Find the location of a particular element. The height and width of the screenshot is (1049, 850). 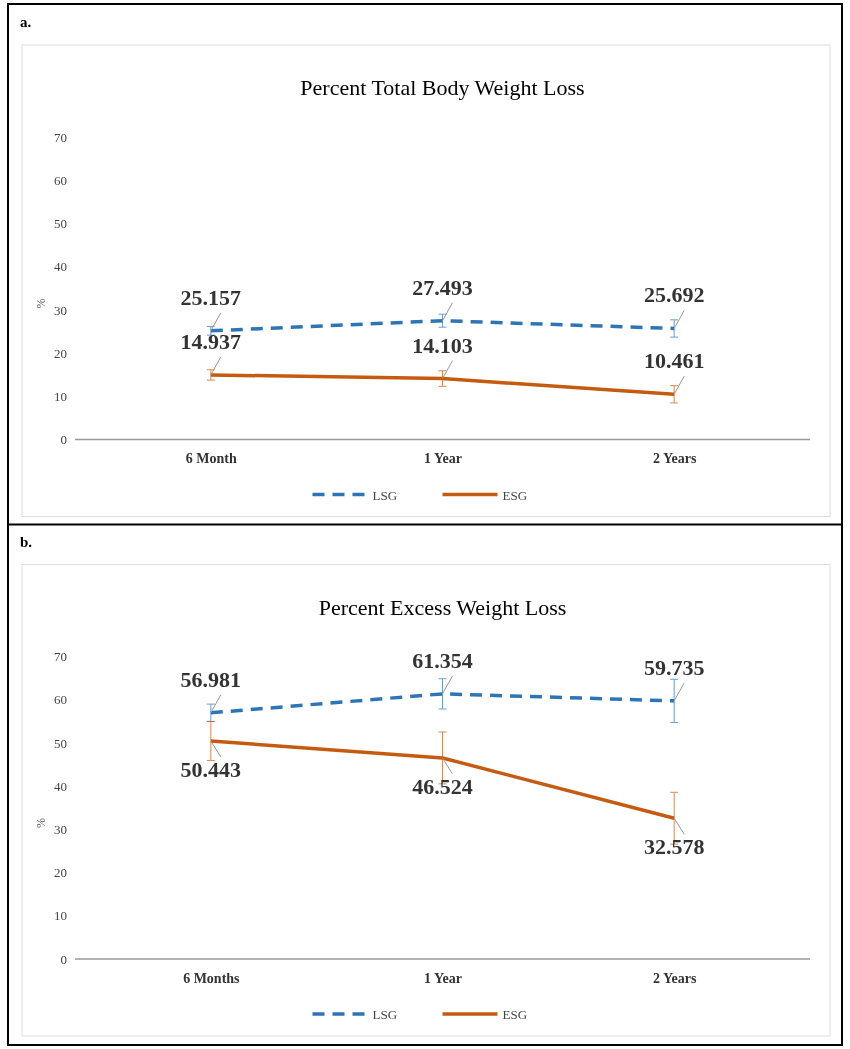

data-label: 25.692 is located at coordinates (674, 295).